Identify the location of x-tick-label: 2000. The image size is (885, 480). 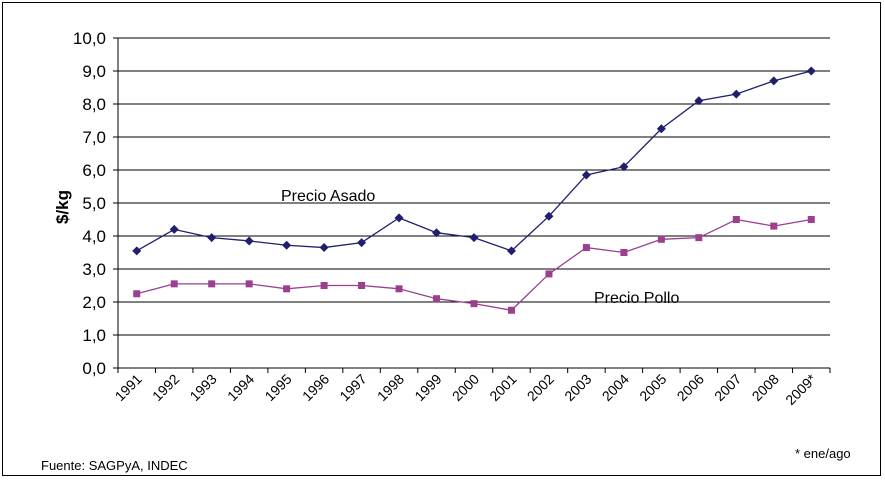
(465, 387).